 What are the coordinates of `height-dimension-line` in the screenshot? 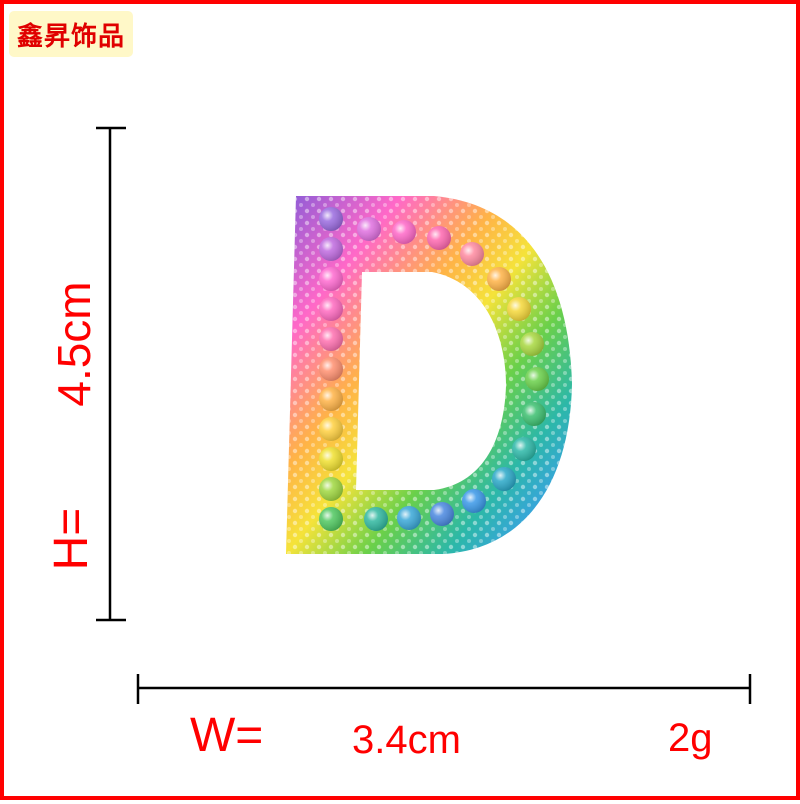 It's located at (111, 374).